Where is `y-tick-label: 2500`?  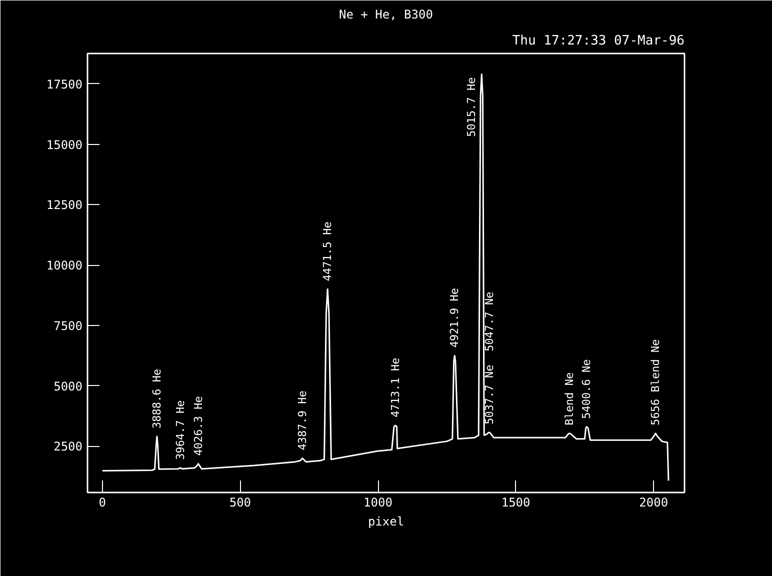
y-tick-label: 2500 is located at coordinates (68, 447).